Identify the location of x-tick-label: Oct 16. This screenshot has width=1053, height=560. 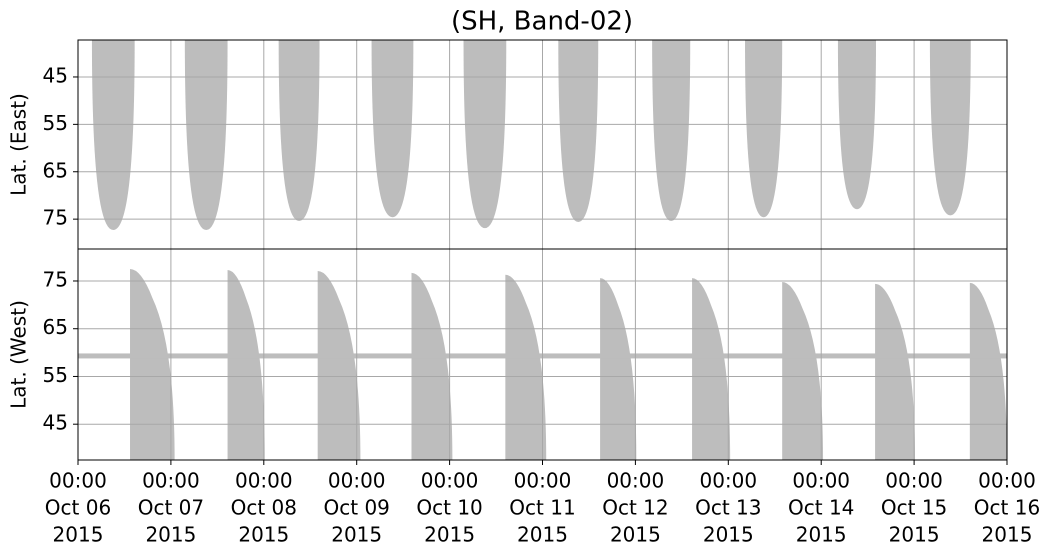
(1007, 508).